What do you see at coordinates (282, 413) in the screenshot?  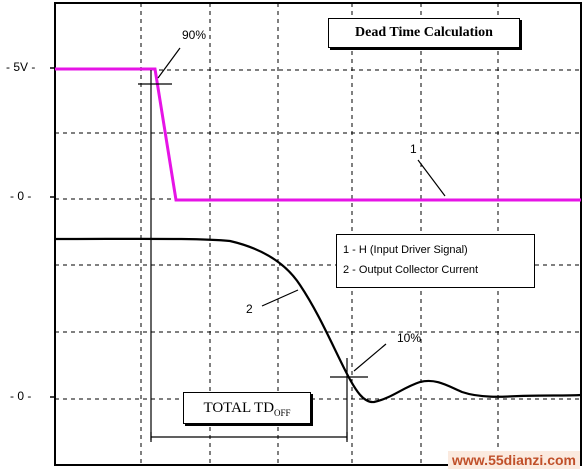 I see `td-subscript: OFF` at bounding box center [282, 413].